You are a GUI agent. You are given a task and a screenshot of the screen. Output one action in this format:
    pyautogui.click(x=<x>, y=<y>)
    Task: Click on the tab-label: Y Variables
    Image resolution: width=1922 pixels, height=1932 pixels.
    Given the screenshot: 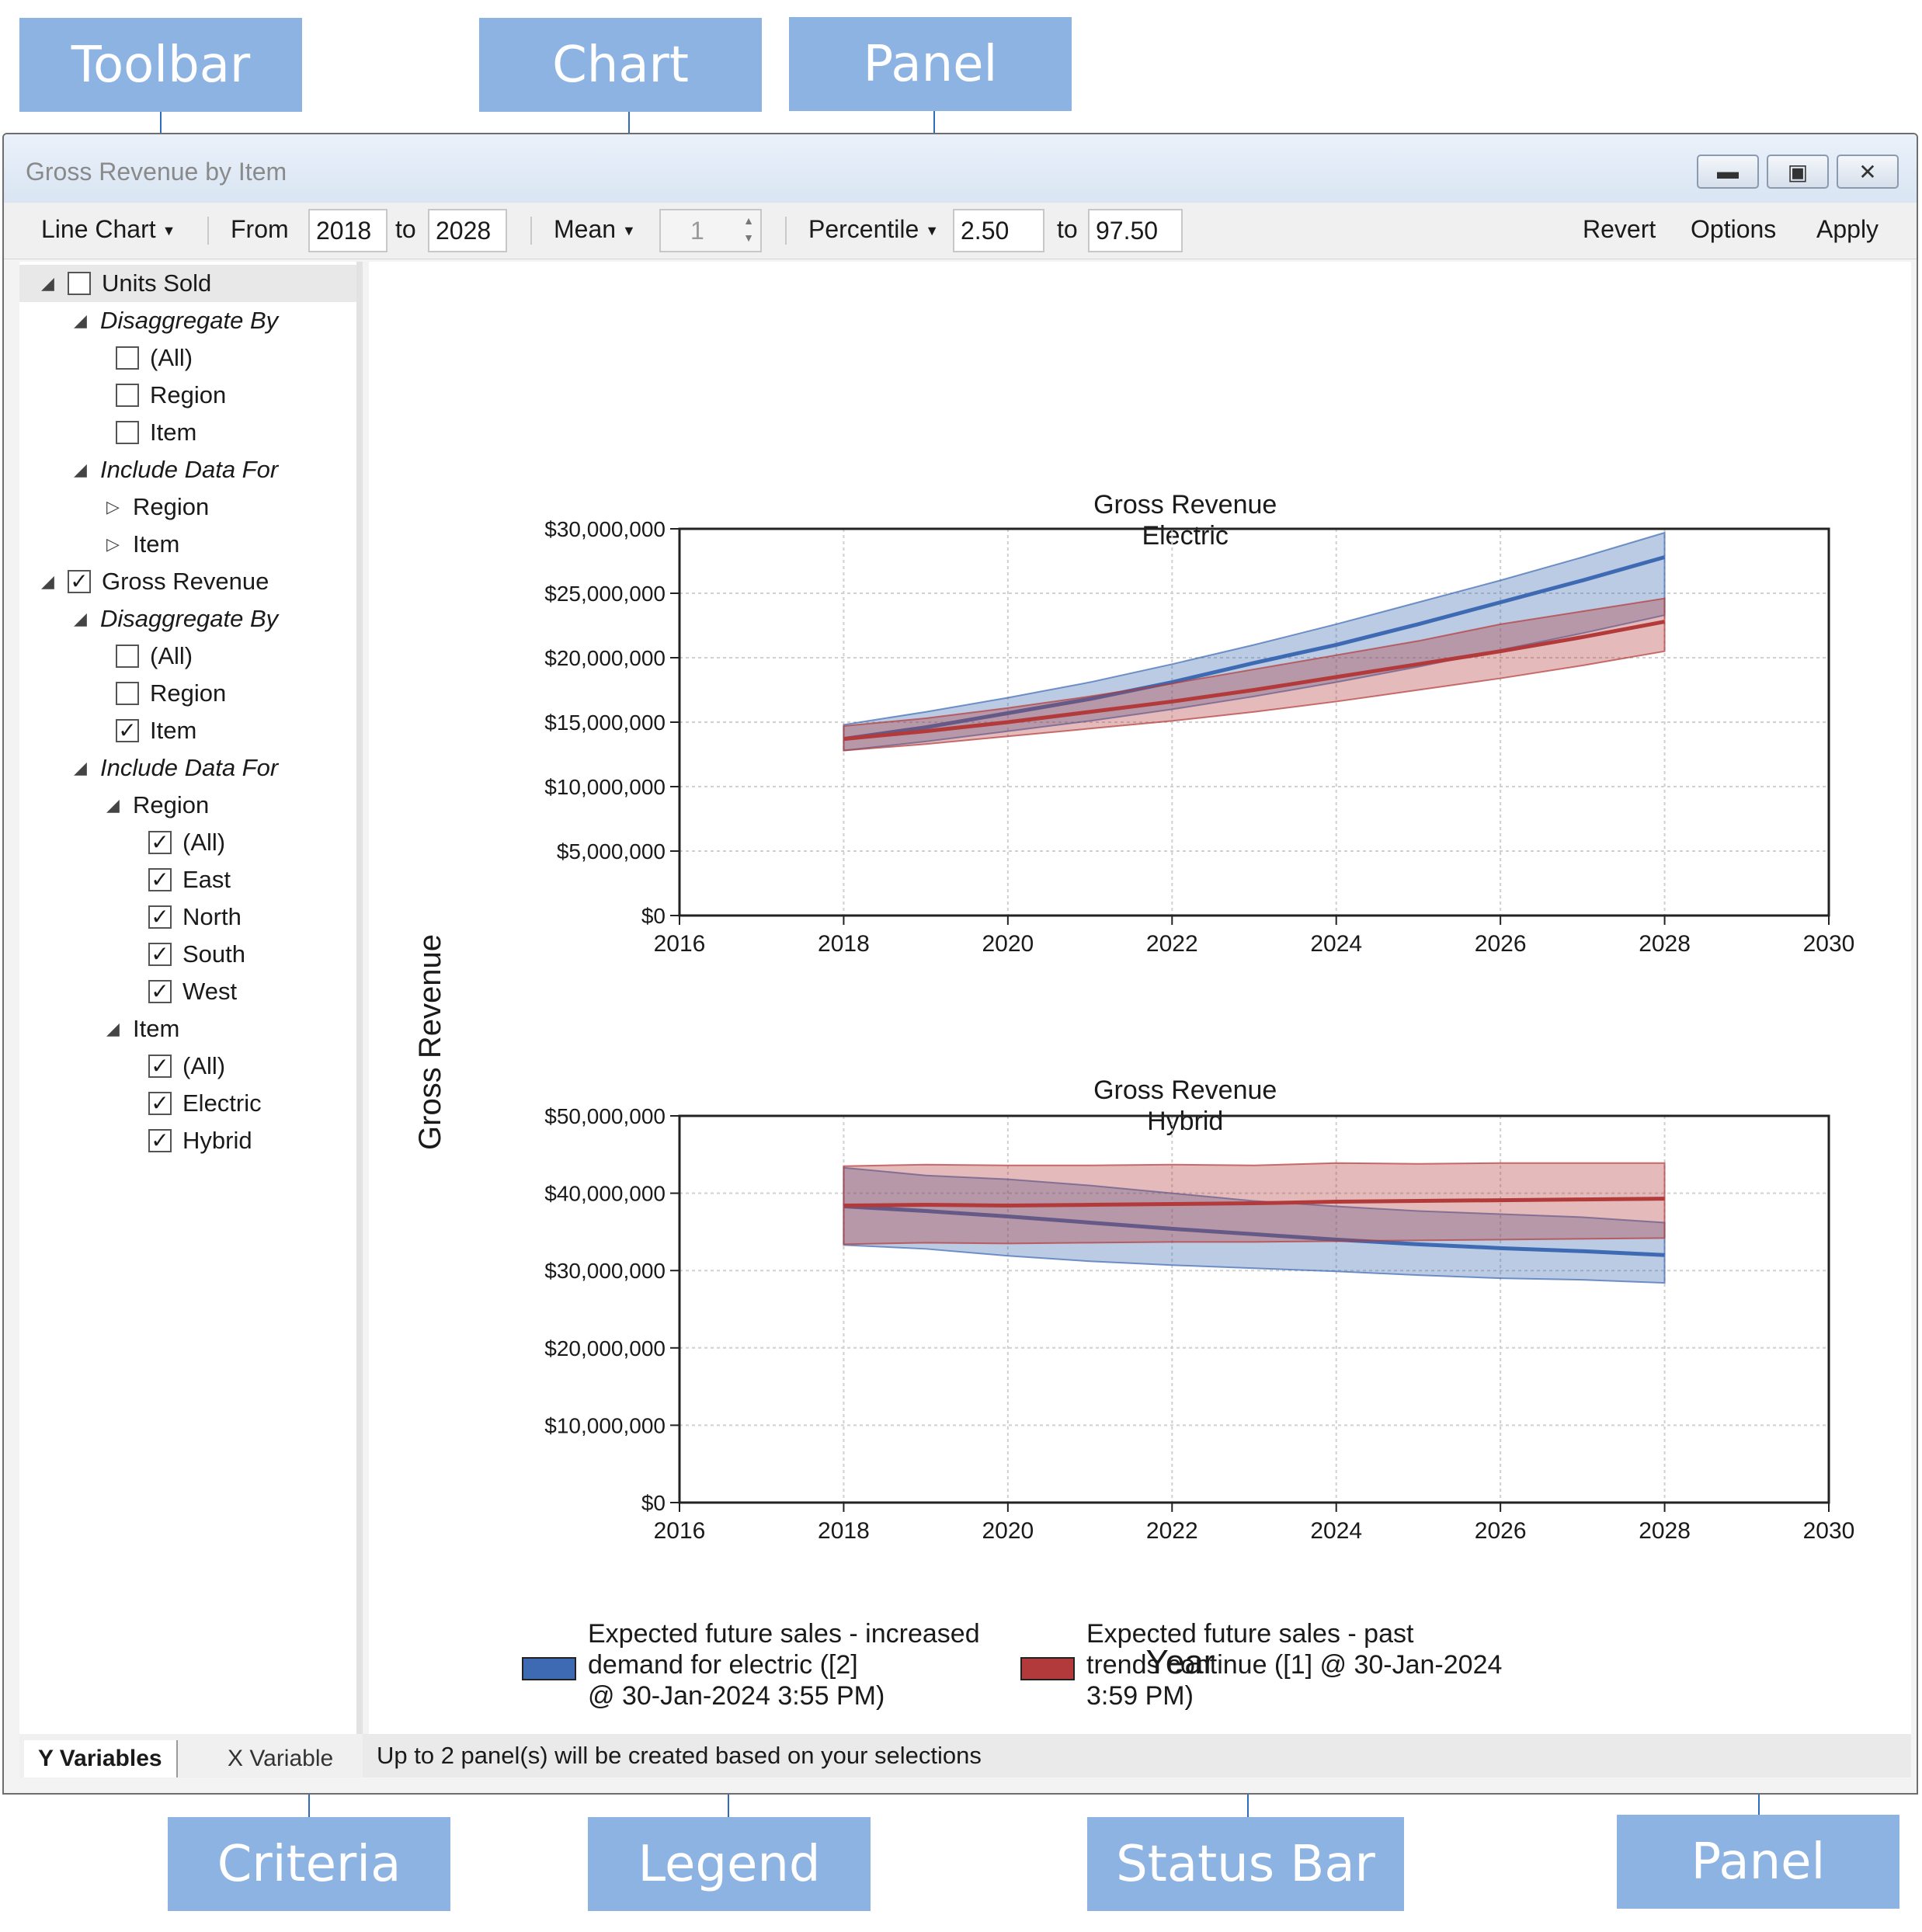 What is the action you would take?
    pyautogui.click(x=100, y=1758)
    